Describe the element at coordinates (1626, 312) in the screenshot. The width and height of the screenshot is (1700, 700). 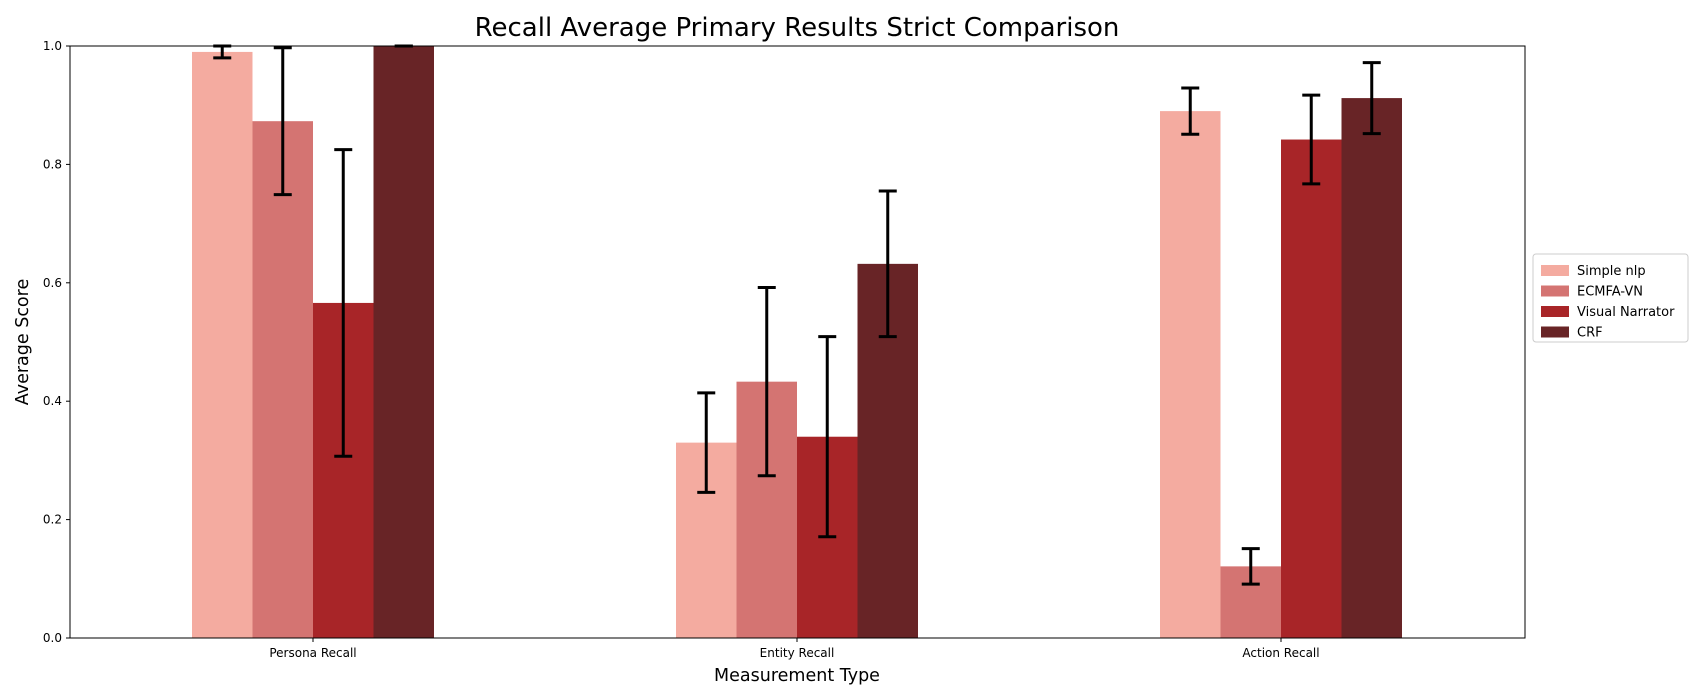
I see `legend-label: Visual Narrator` at that location.